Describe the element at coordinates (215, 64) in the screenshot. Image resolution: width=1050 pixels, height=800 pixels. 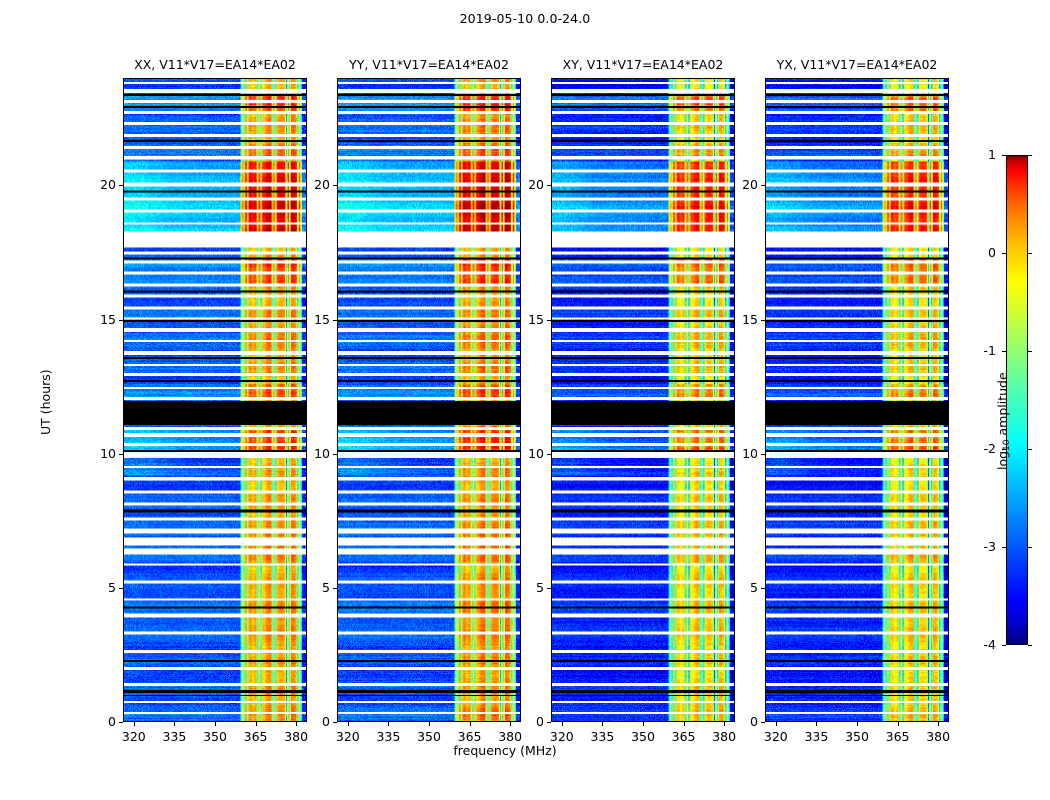
I see `panel-title-xx: XX, V11*V17=EA14*EA02` at that location.